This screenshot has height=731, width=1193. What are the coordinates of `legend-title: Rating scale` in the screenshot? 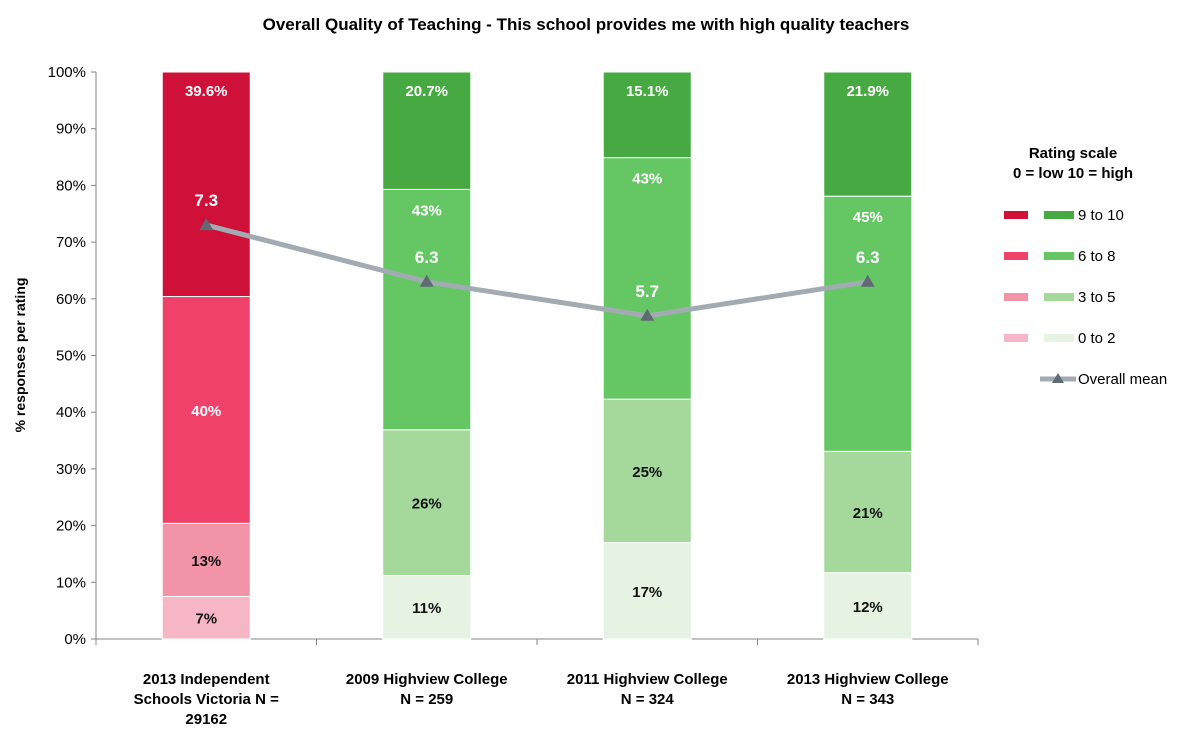 It's located at (1073, 153).